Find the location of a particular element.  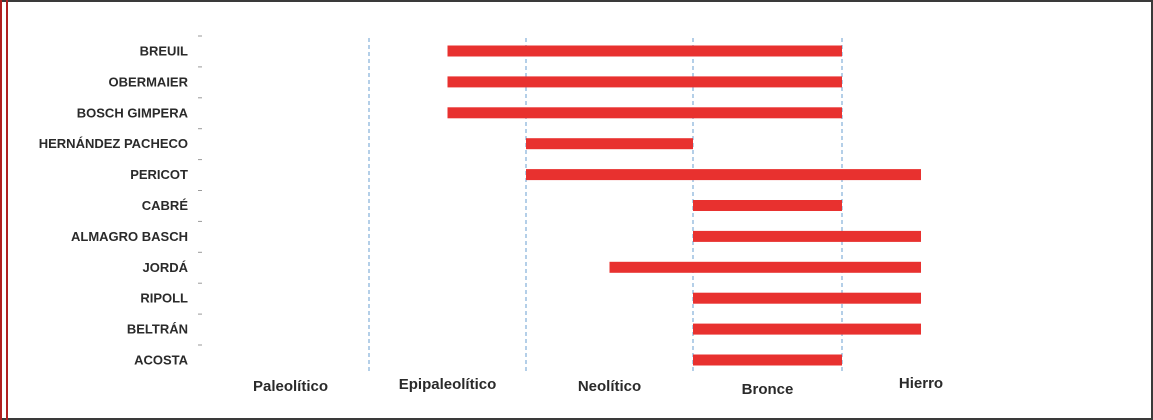

row-label: BREUIL is located at coordinates (164, 51).